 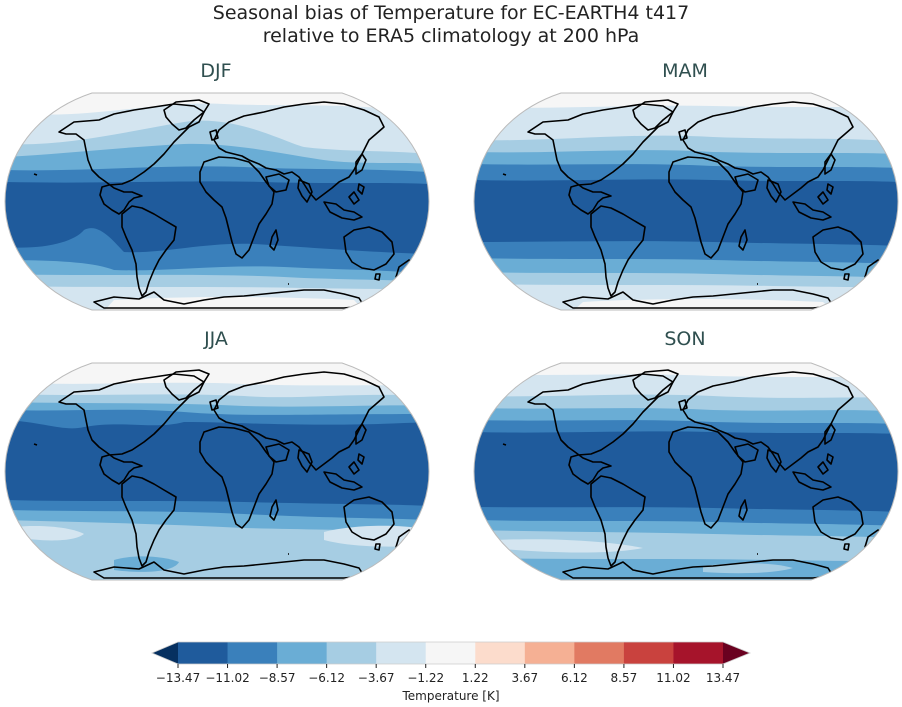 I want to click on colorbar-tick-label: −11.02, so click(x=227, y=678).